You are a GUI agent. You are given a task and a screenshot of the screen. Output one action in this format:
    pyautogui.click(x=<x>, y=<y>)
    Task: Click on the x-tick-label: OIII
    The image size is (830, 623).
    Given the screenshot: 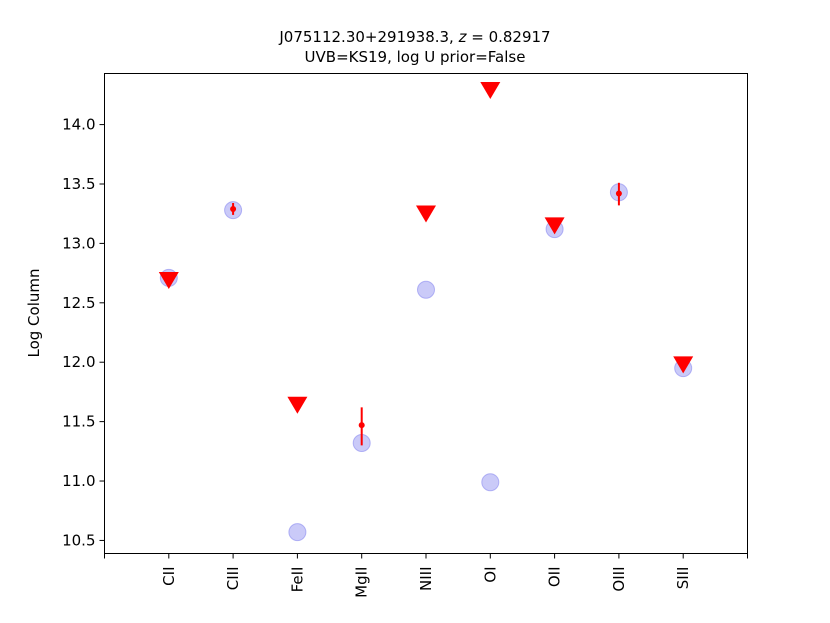 What is the action you would take?
    pyautogui.click(x=619, y=579)
    